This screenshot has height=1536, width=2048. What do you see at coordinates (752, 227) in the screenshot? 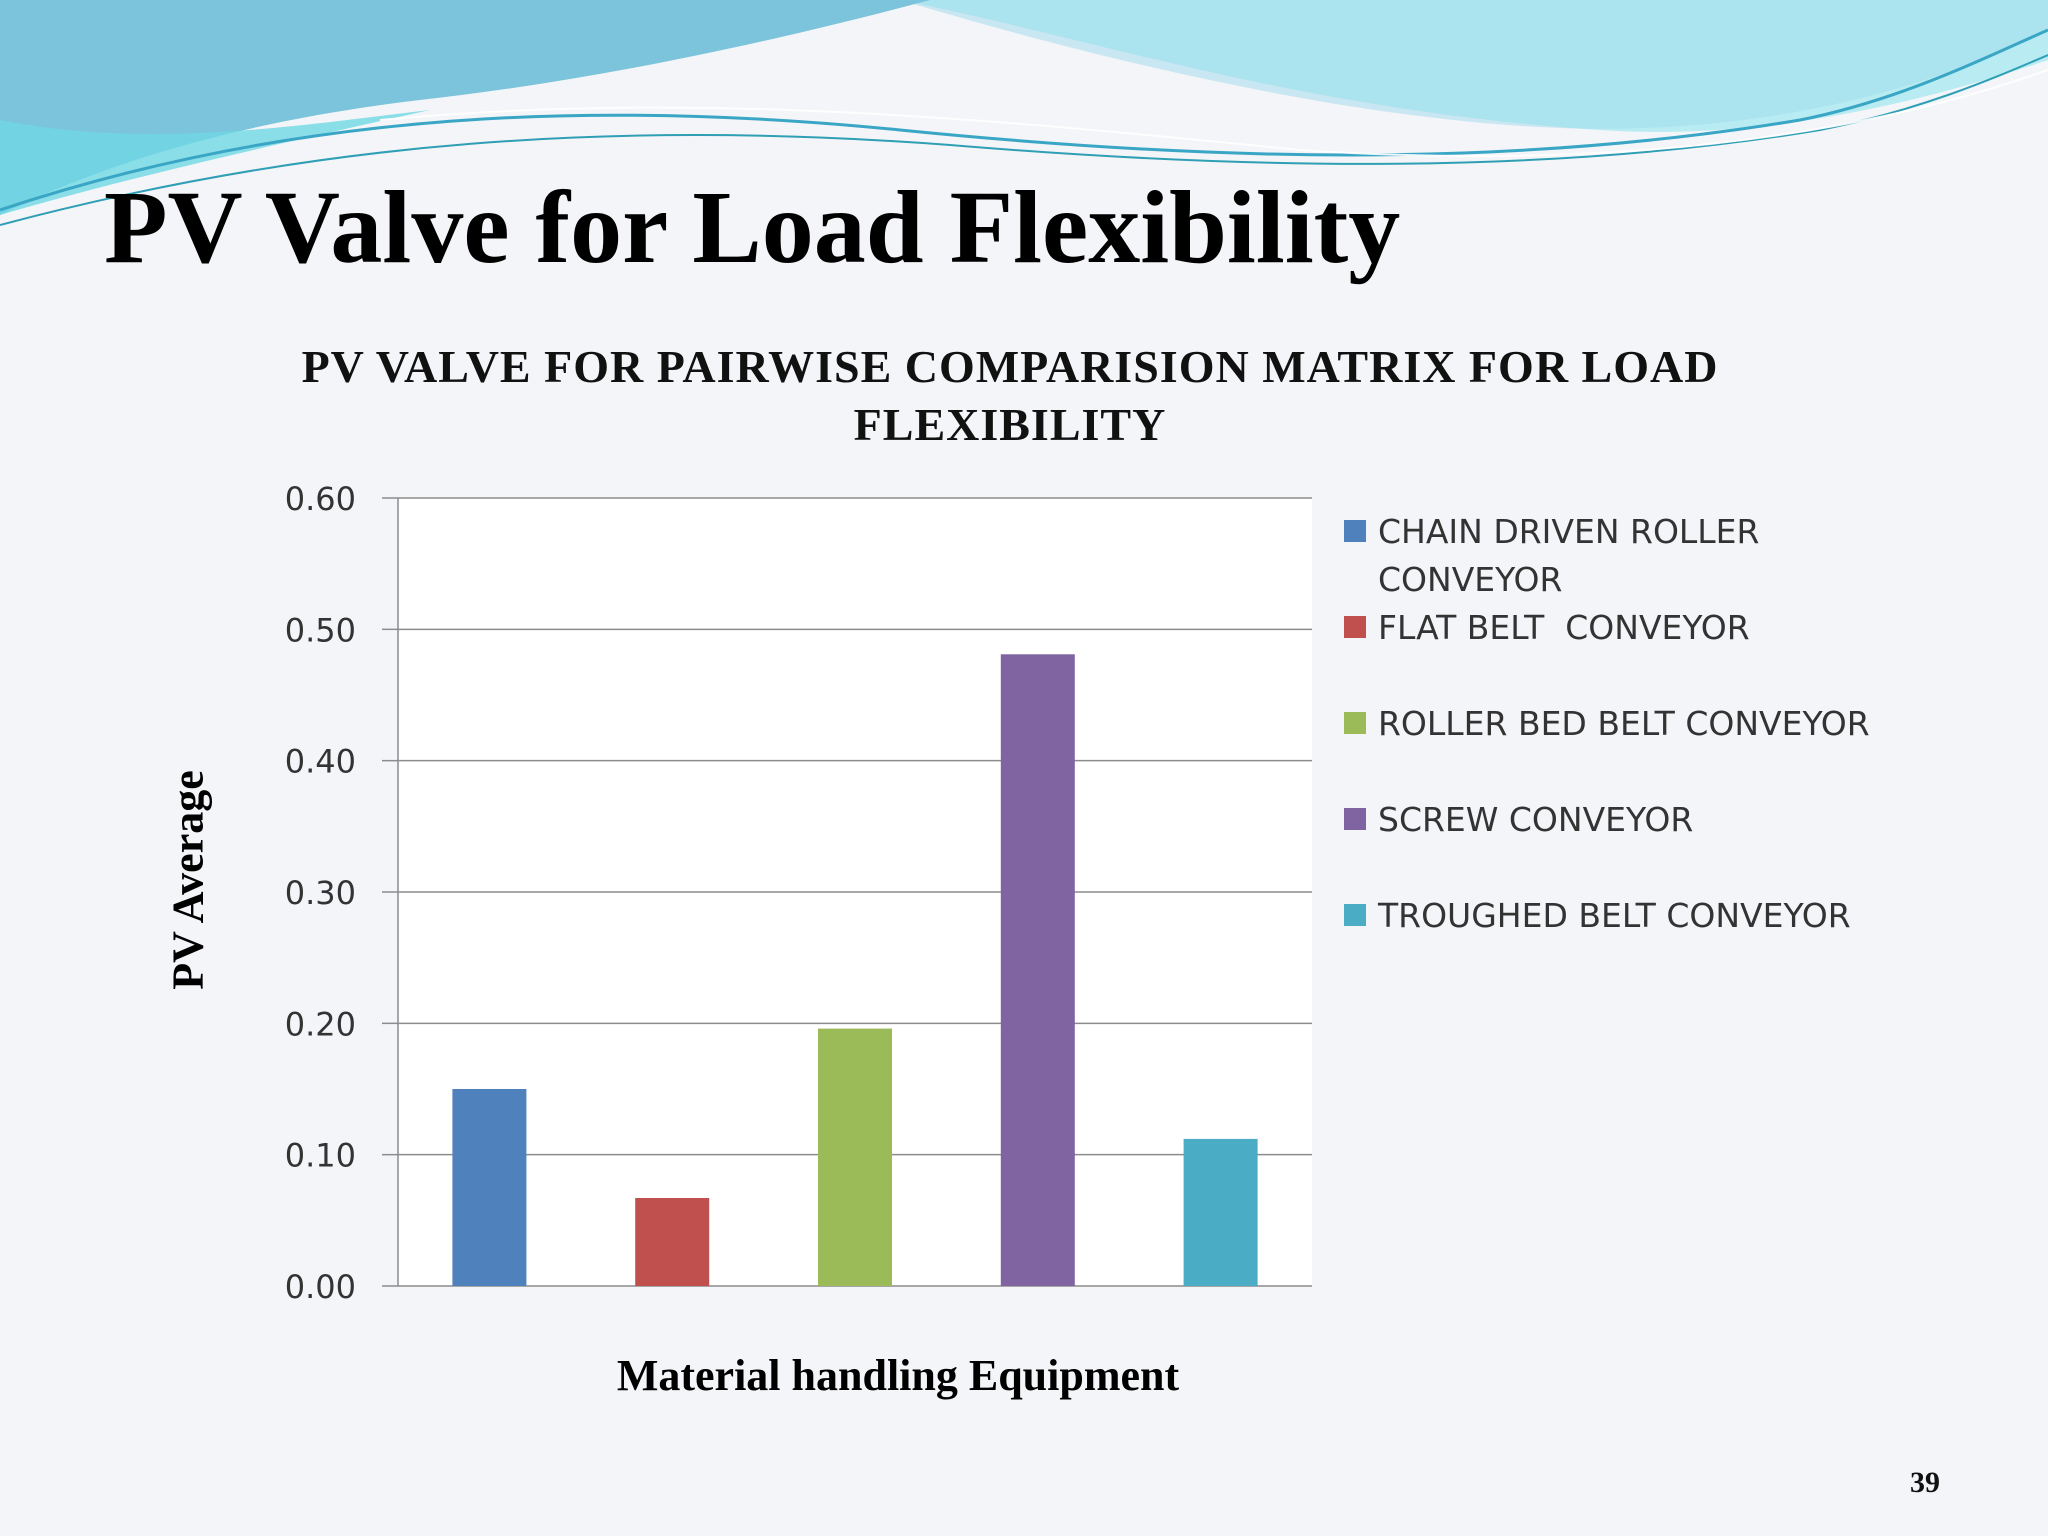
I see `slide-title: PV Valve for Load Flexibility` at bounding box center [752, 227].